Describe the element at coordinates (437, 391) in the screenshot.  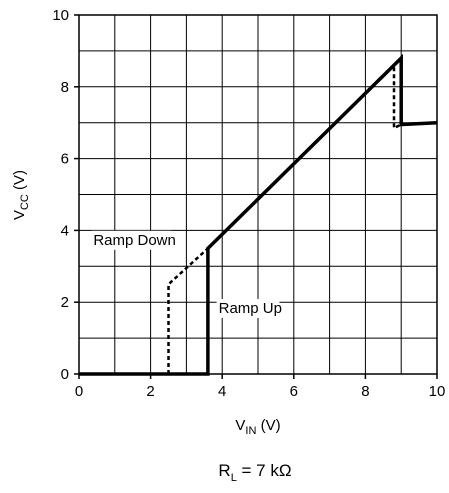
I see `x-tick-label: 10` at that location.